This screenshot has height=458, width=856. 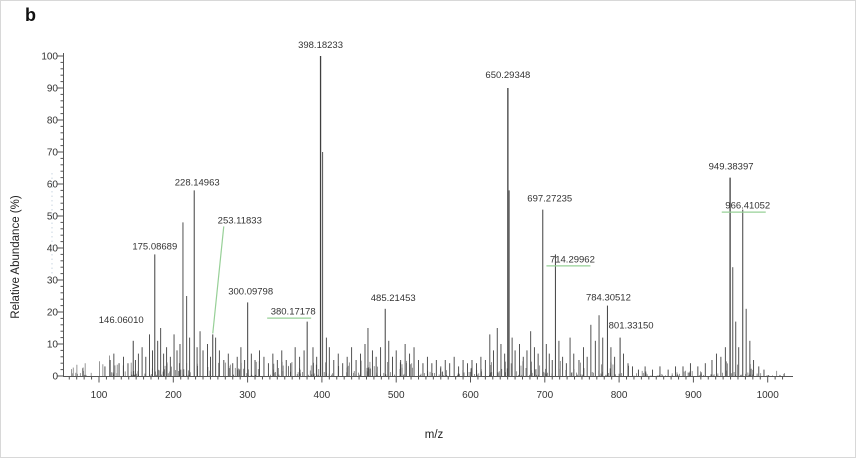 What do you see at coordinates (396, 395) in the screenshot?
I see `x-tick-label: 500` at bounding box center [396, 395].